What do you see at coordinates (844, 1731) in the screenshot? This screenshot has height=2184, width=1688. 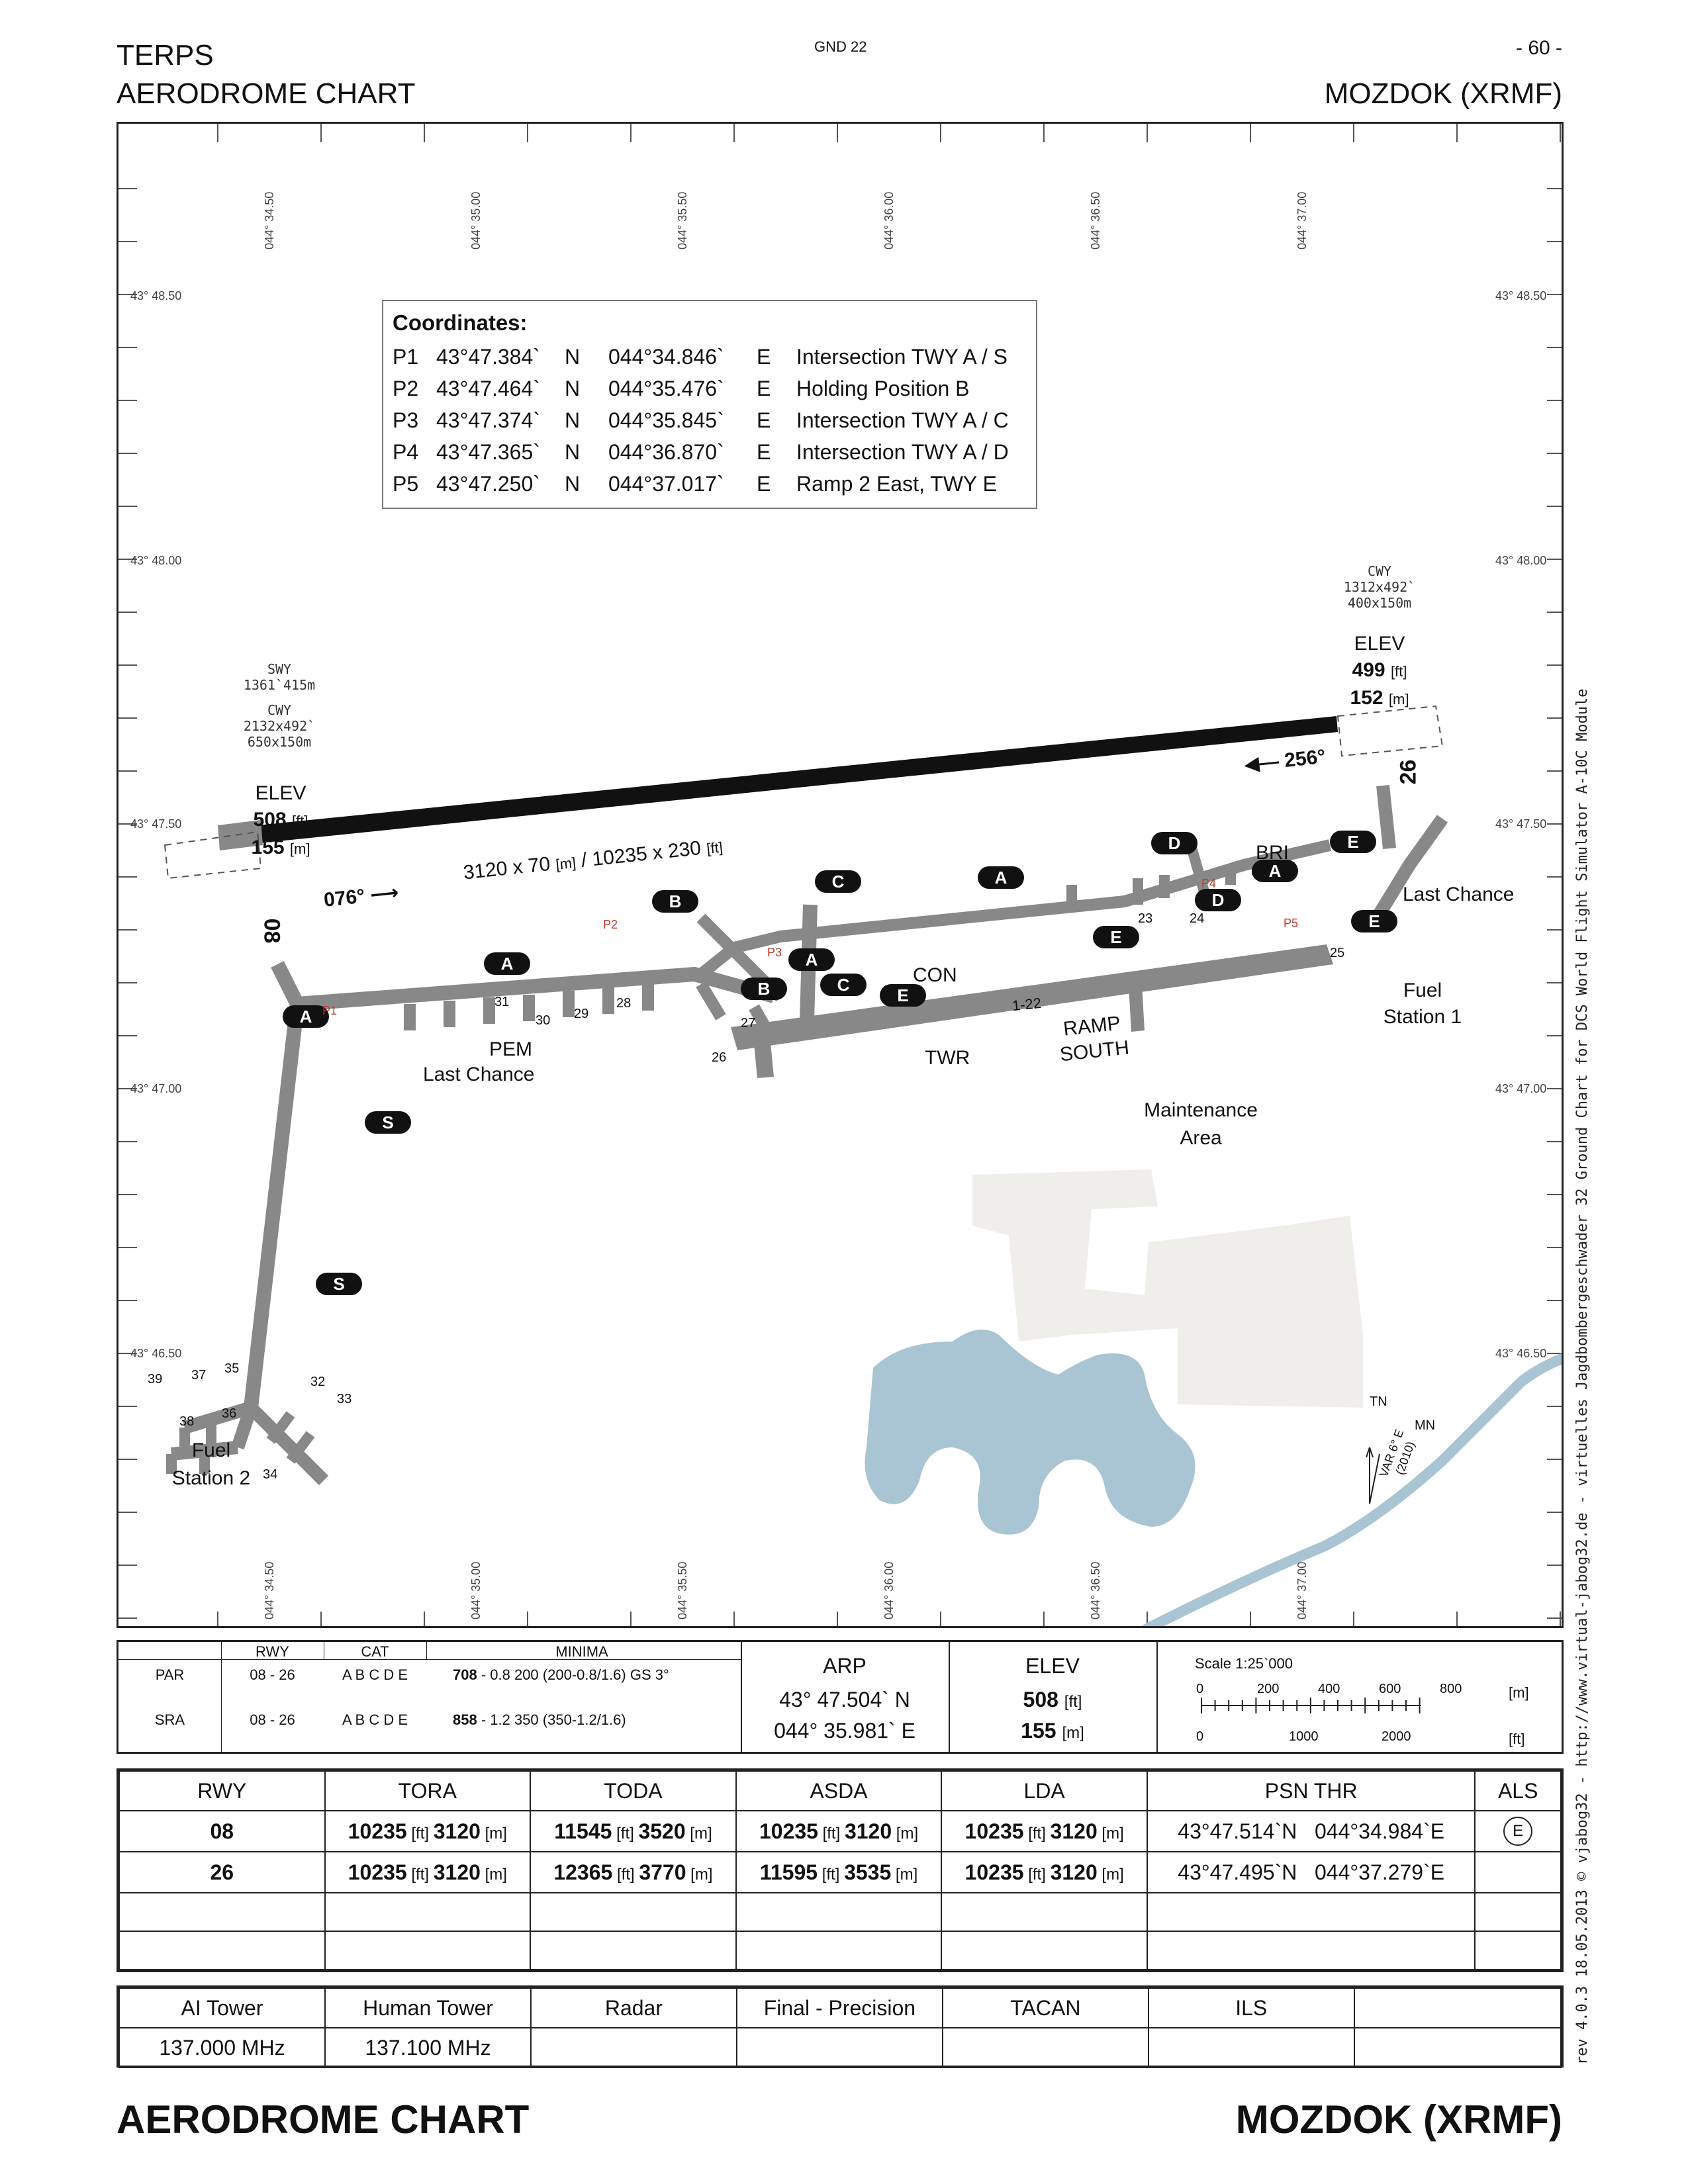 I see `arp-lon: 044° 35.981` E` at bounding box center [844, 1731].